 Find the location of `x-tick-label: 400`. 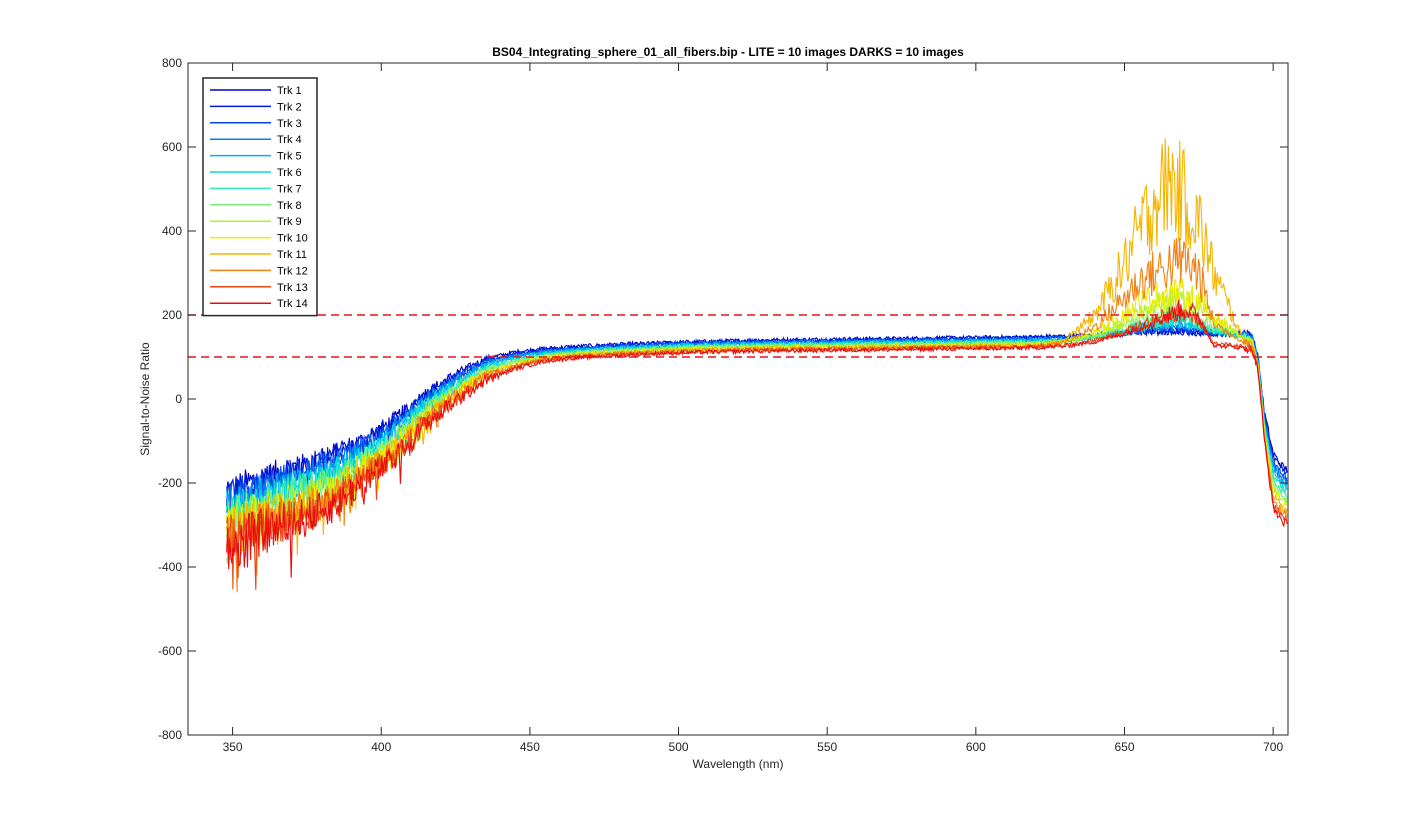

x-tick-label: 400 is located at coordinates (381, 747).